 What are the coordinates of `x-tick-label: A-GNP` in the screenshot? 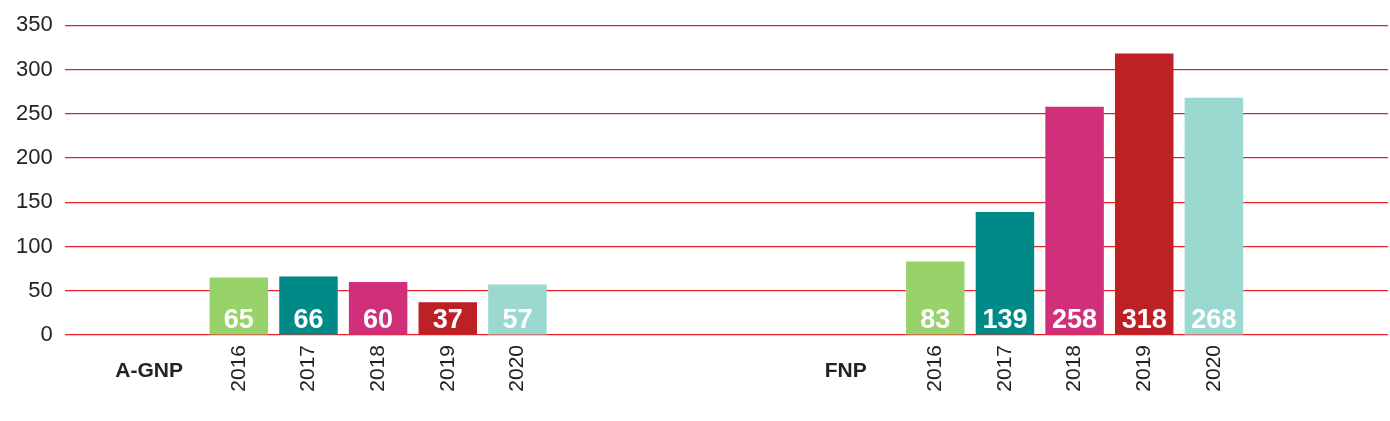 It's located at (149, 370).